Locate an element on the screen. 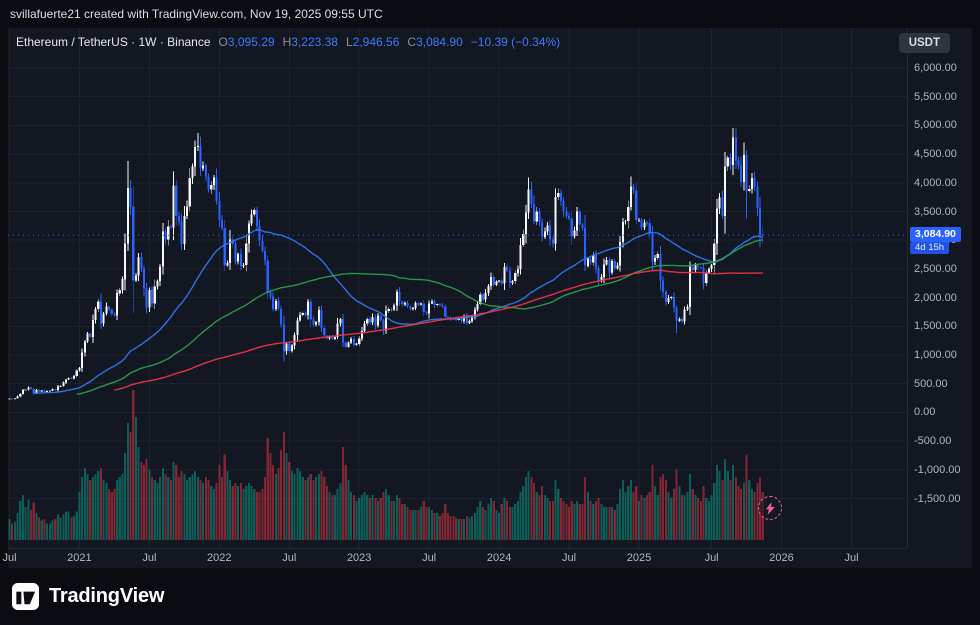 The height and width of the screenshot is (625, 980). price-tick-label: 4,500.00 is located at coordinates (935, 154).